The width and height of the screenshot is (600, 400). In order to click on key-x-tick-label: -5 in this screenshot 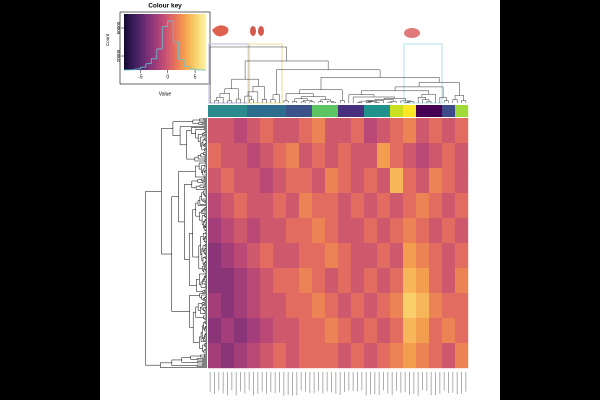, I will do `click(140, 77)`.